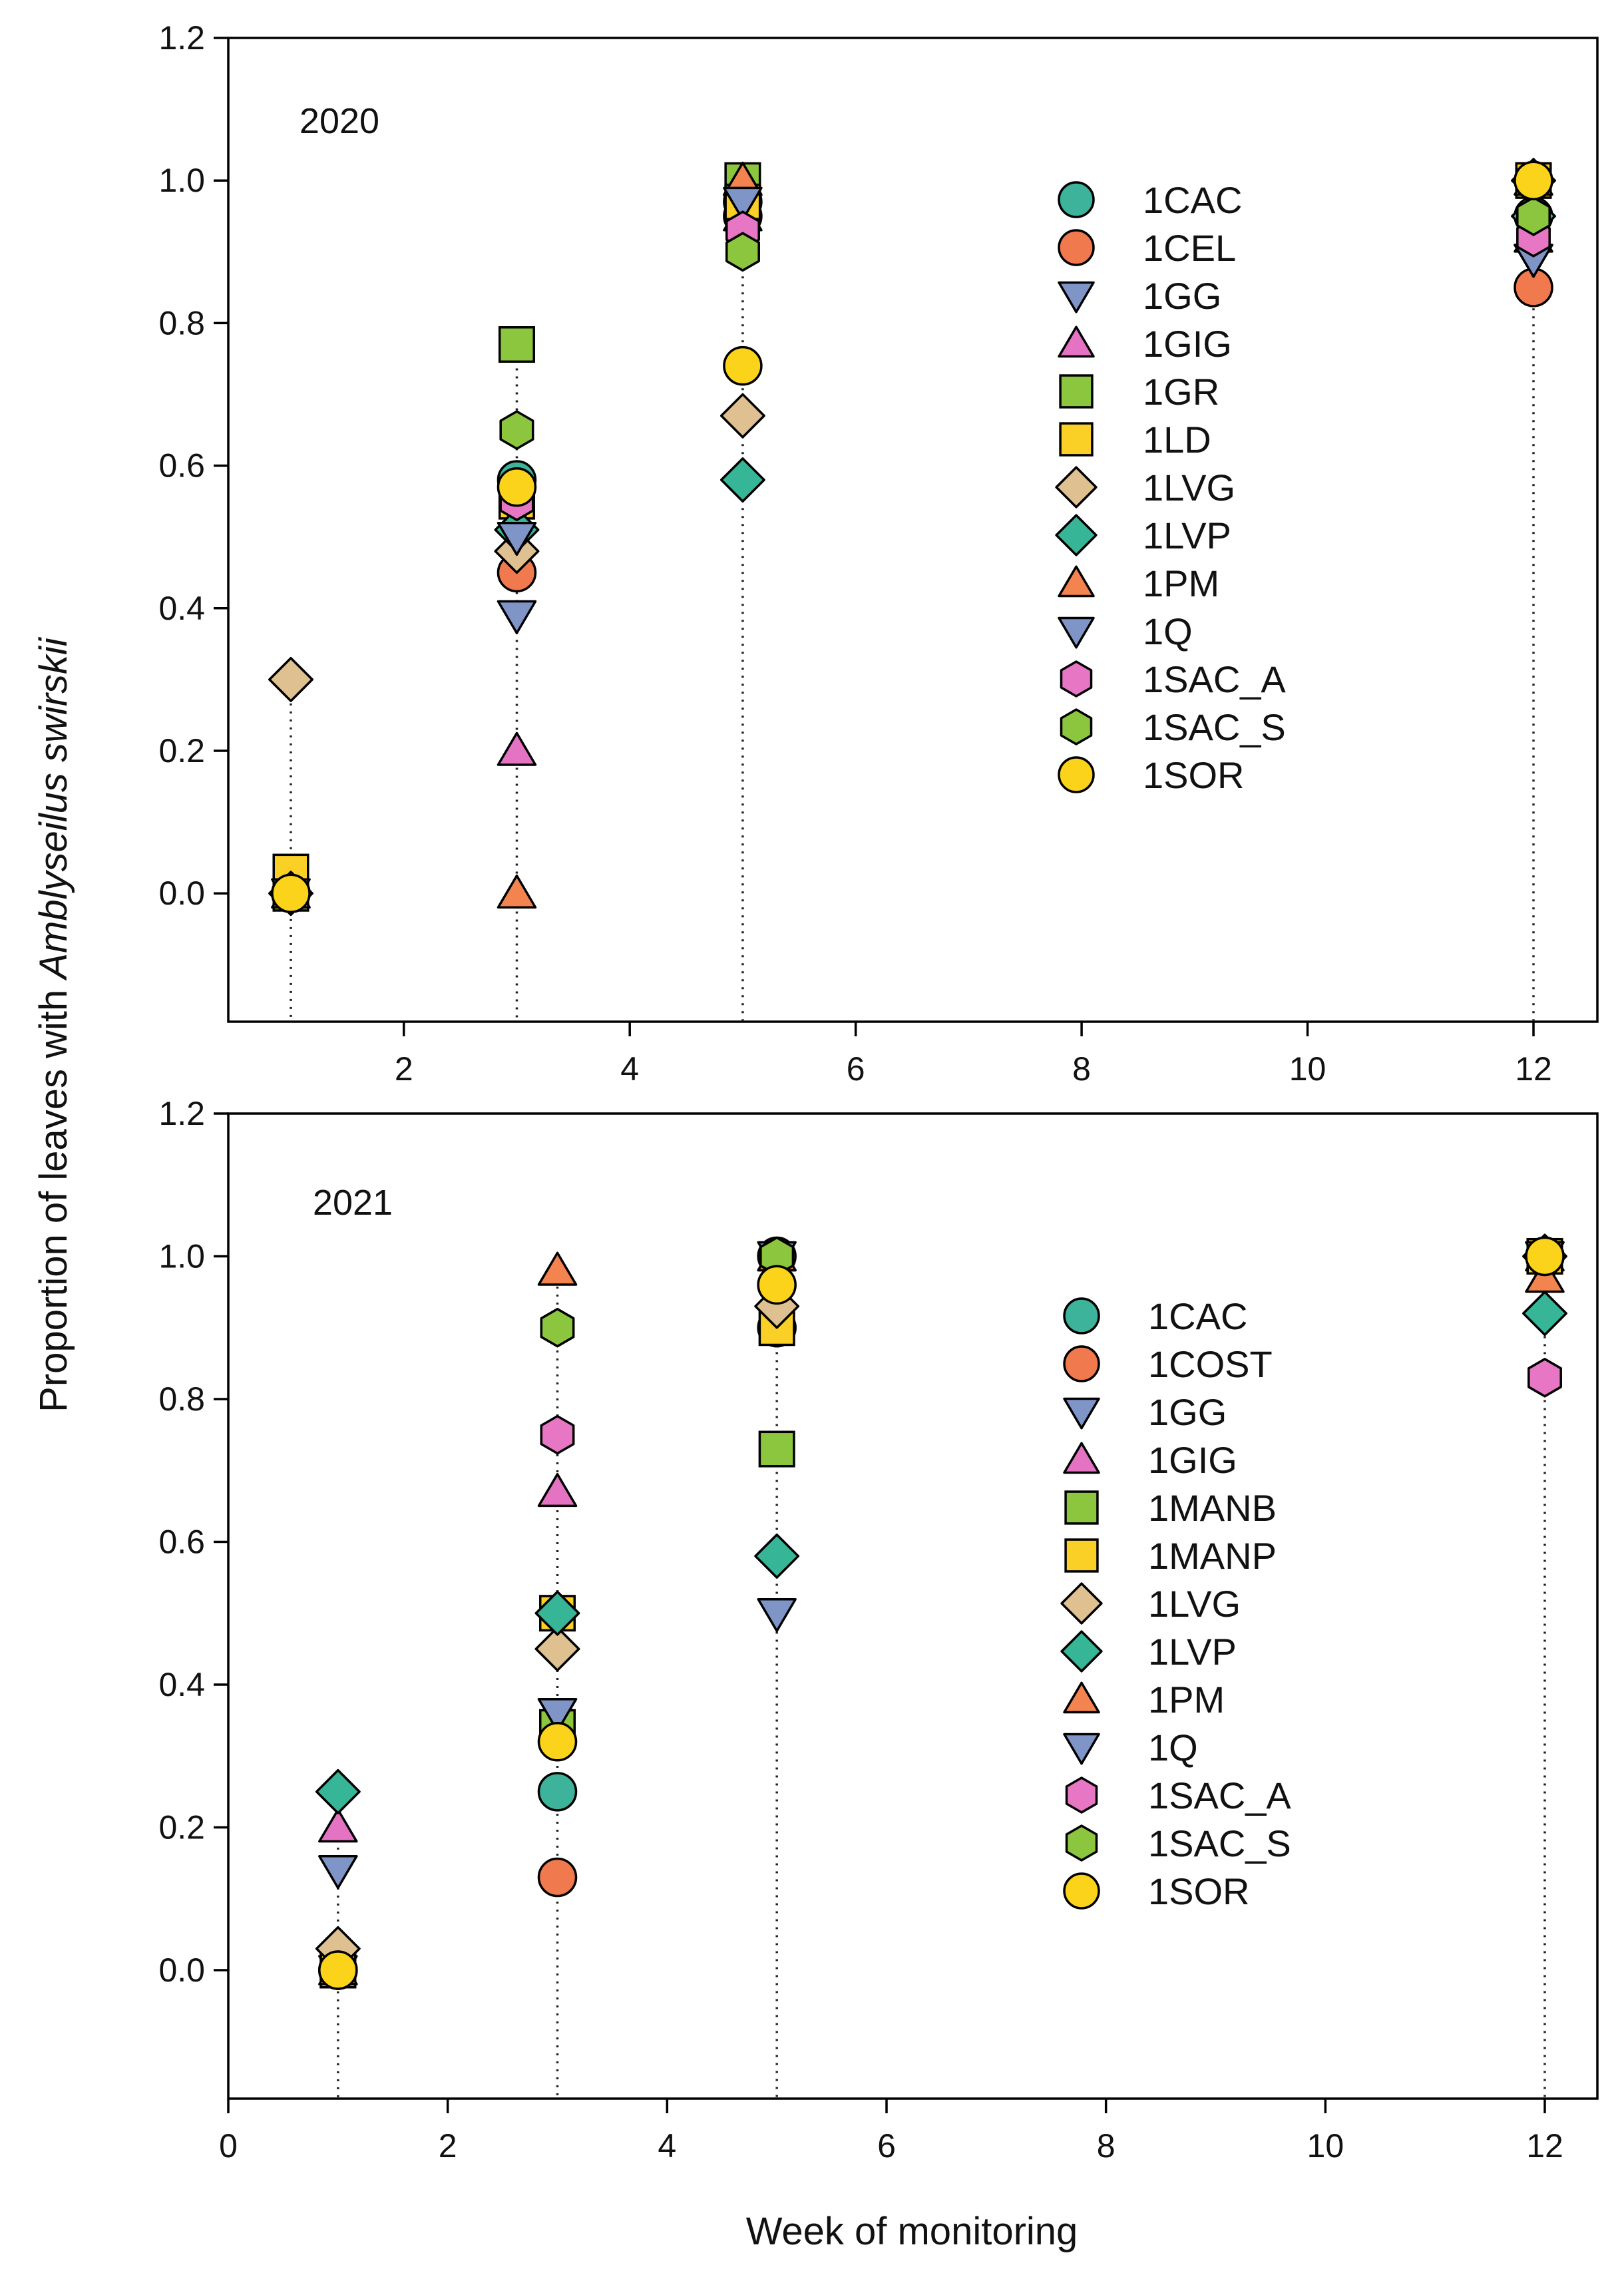 This screenshot has width=1624, height=2275. I want to click on y-axis-title-prefix: Proportion of leaves with, so click(53, 1195).